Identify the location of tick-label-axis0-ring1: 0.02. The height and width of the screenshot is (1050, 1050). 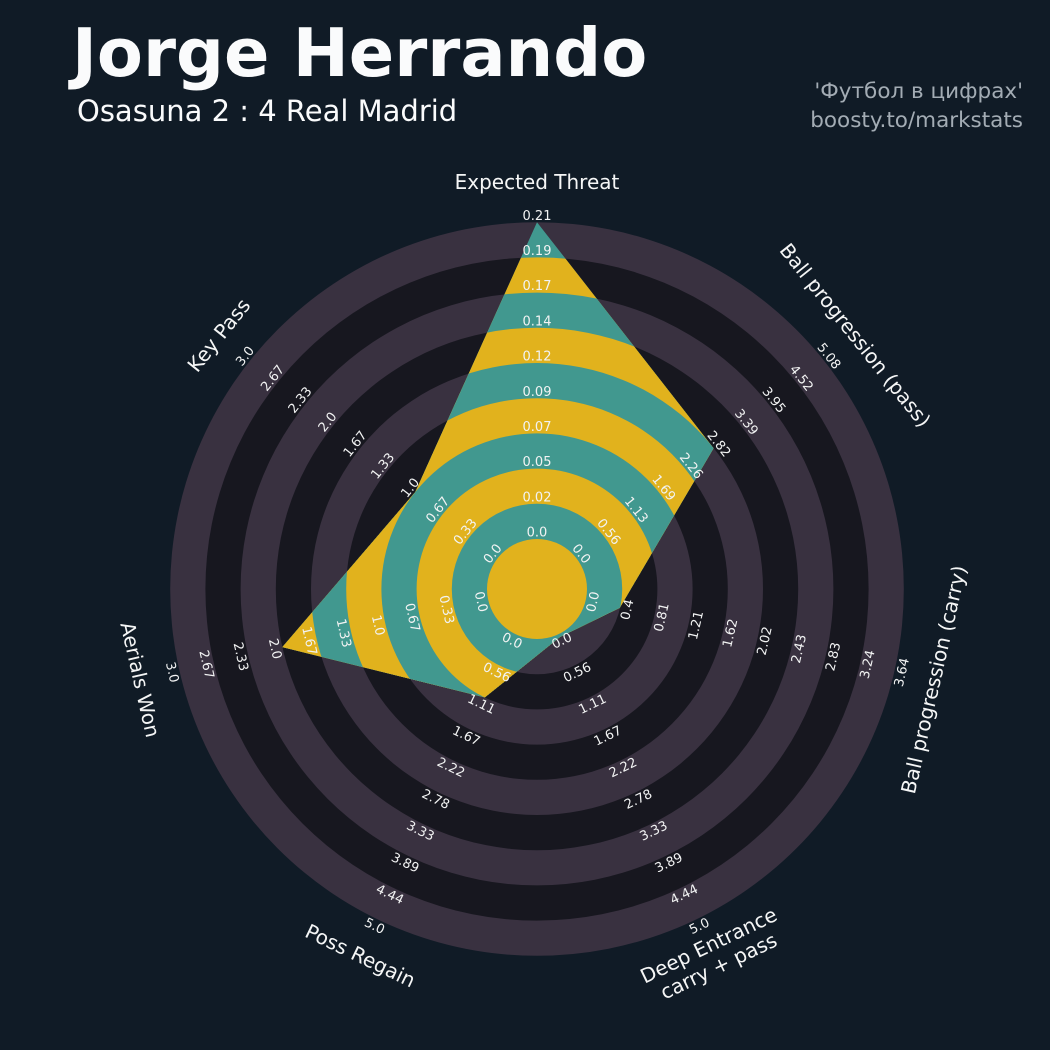
(537, 497).